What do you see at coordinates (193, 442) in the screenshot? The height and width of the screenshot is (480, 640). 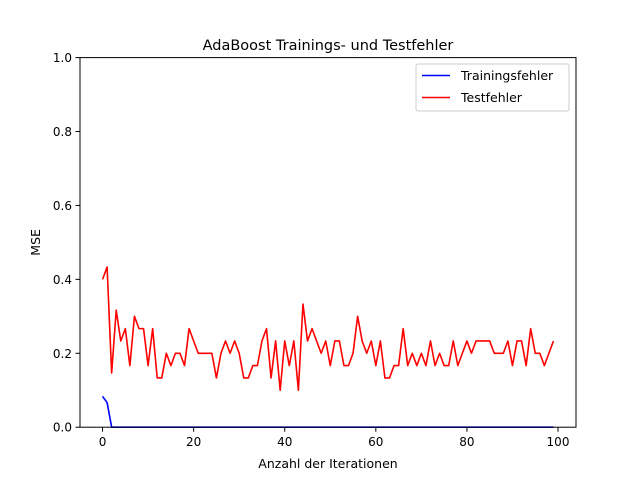 I see `x-tick-label: 20` at bounding box center [193, 442].